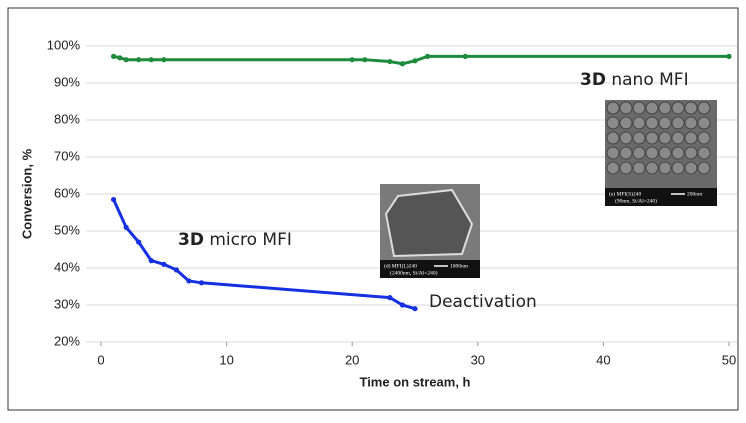 The image size is (746, 423). Describe the element at coordinates (695, 194) in the screenshot. I see `image-scale: 200nm` at that location.